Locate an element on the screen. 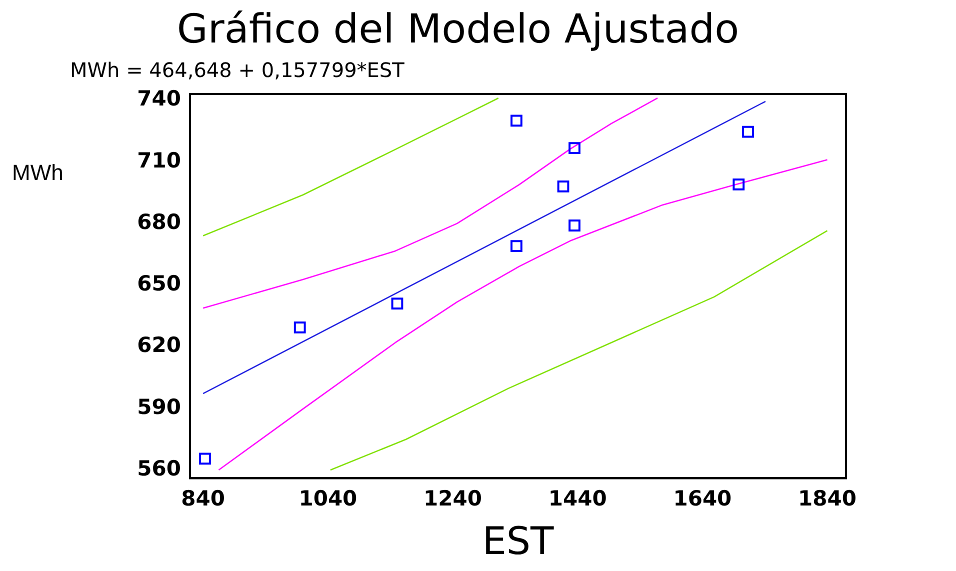 Image resolution: width=956 pixels, height=571 pixels. chart-subtitle: MWh = 464,648 + 0,157799*EST is located at coordinates (238, 70).